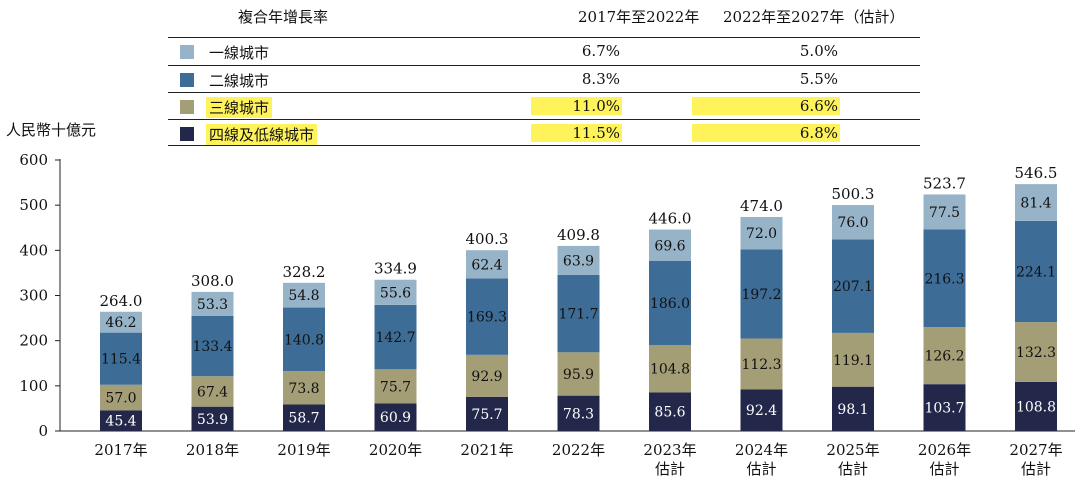 The height and width of the screenshot is (484, 1080). I want to click on bar-segment-value-label: 112.3, so click(761, 365).